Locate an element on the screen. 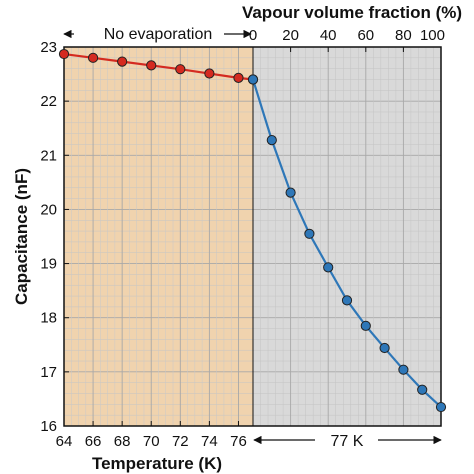 The height and width of the screenshot is (474, 474). bottom-axis-title: Temperature (K) is located at coordinates (157, 463).